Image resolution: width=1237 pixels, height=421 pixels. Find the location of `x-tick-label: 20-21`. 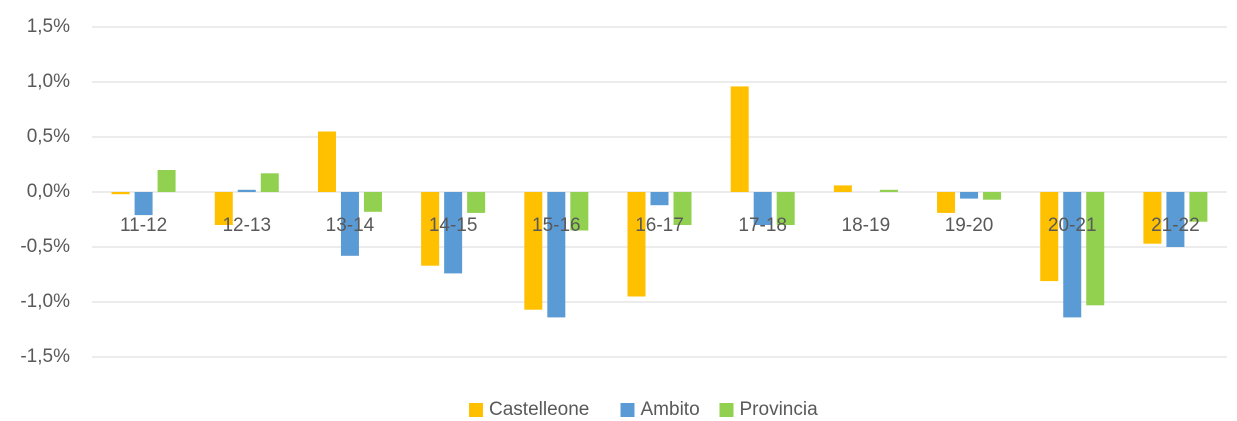

x-tick-label: 20-21 is located at coordinates (1072, 225).